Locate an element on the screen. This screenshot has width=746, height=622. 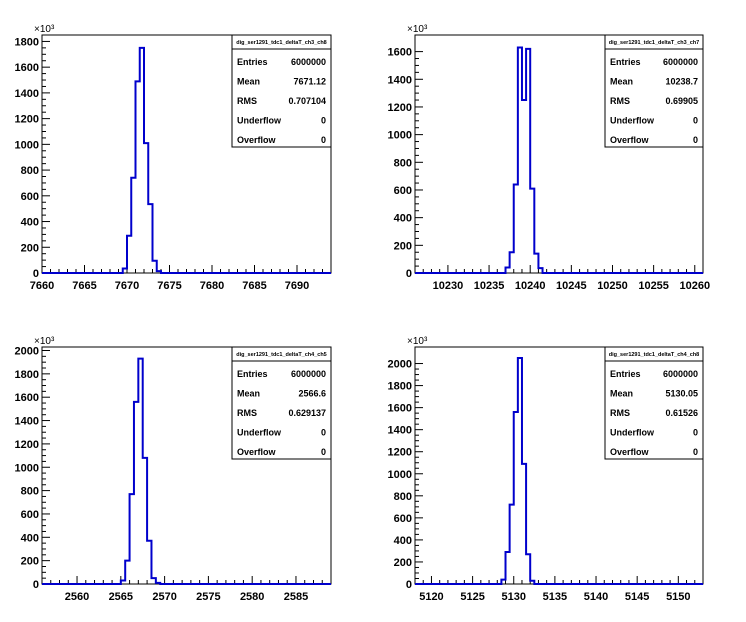
stats-value: 0.69905 is located at coordinates (681, 101).